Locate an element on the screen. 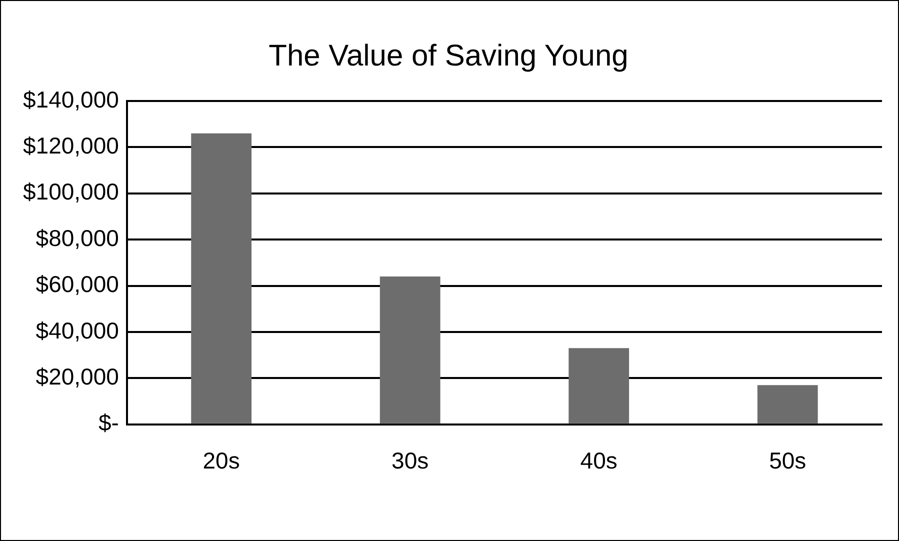  x-tick-label: 30s is located at coordinates (410, 461).